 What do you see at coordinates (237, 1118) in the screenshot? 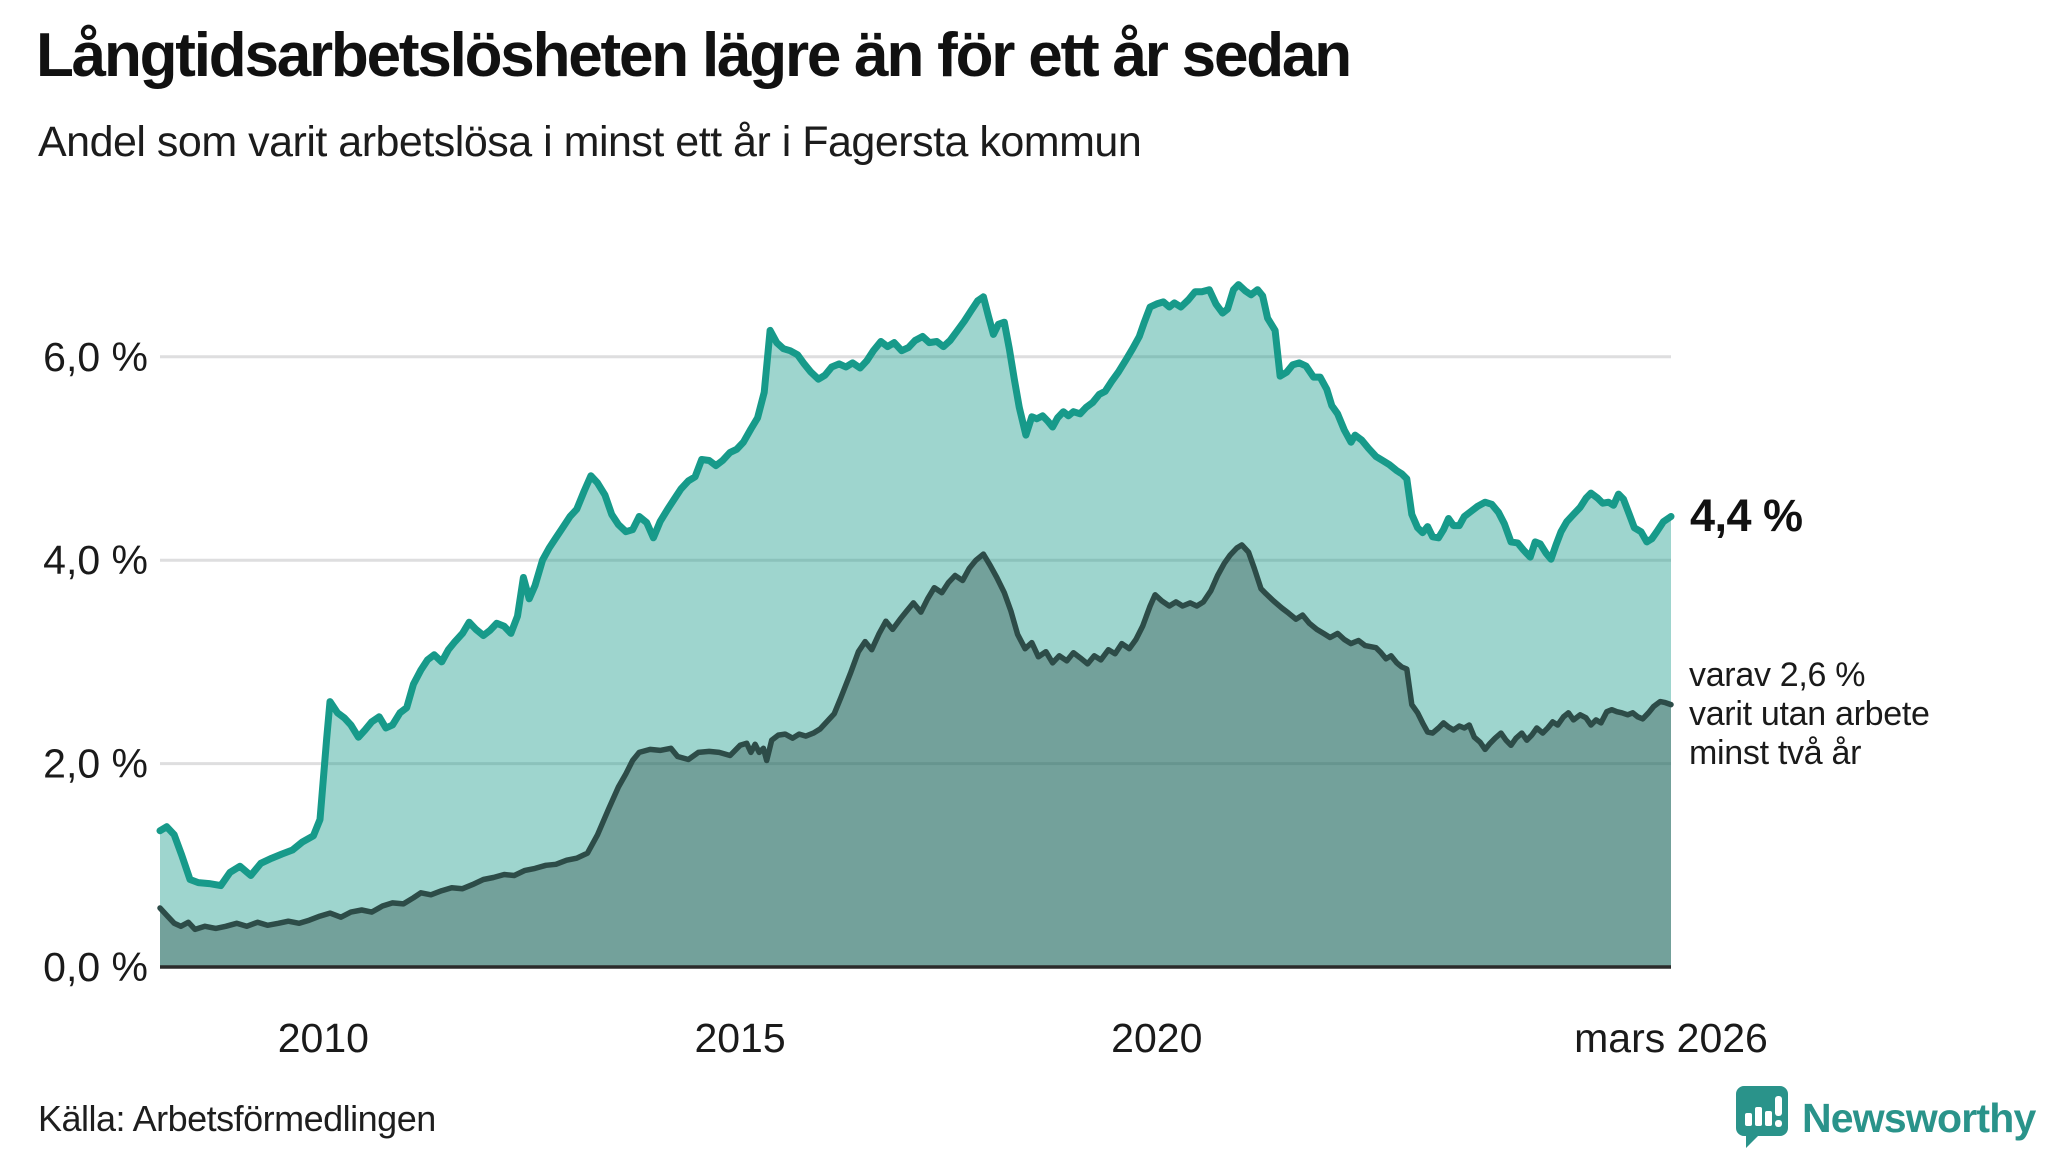
I see `source-note: Källa: Arbetsförmedlingen` at bounding box center [237, 1118].